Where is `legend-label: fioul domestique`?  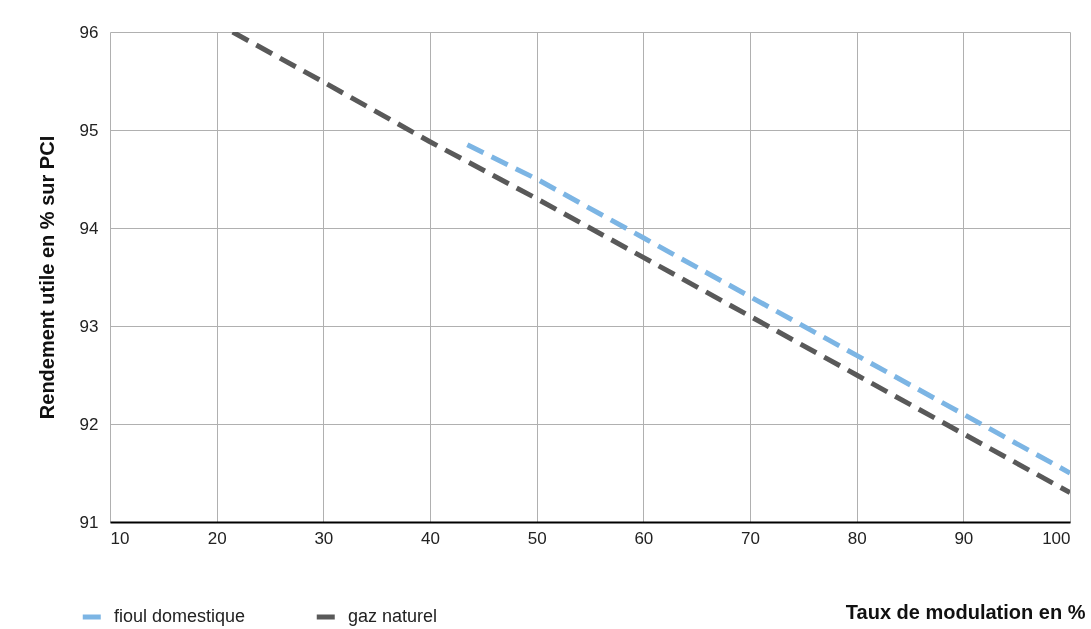 legend-label: fioul domestique is located at coordinates (180, 616).